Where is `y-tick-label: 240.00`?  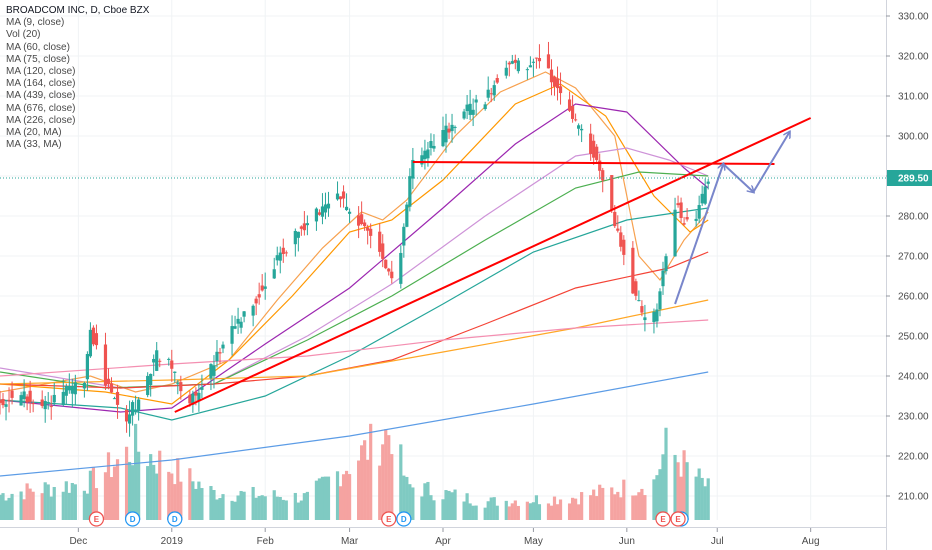 y-tick-label: 240.00 is located at coordinates (913, 377).